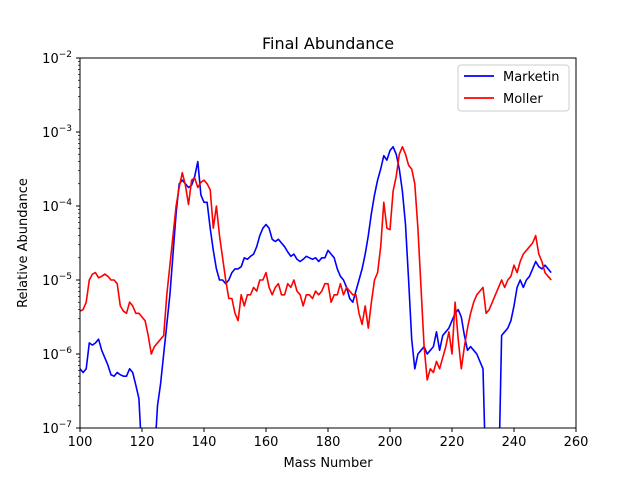  Describe the element at coordinates (328, 43) in the screenshot. I see `chart-title: Final Abundance` at that location.